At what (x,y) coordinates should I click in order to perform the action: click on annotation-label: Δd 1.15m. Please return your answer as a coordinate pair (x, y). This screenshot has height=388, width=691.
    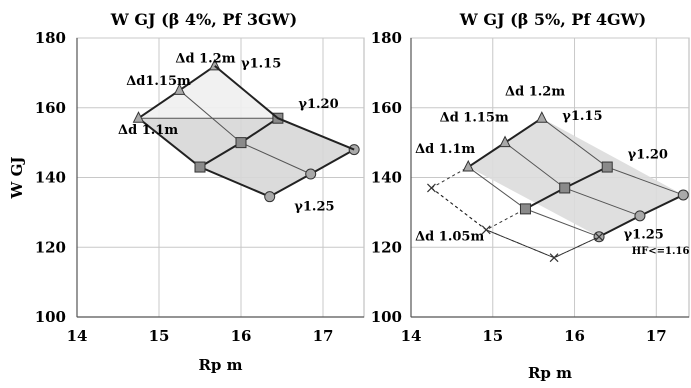
    Looking at the image, I should click on (474, 118).